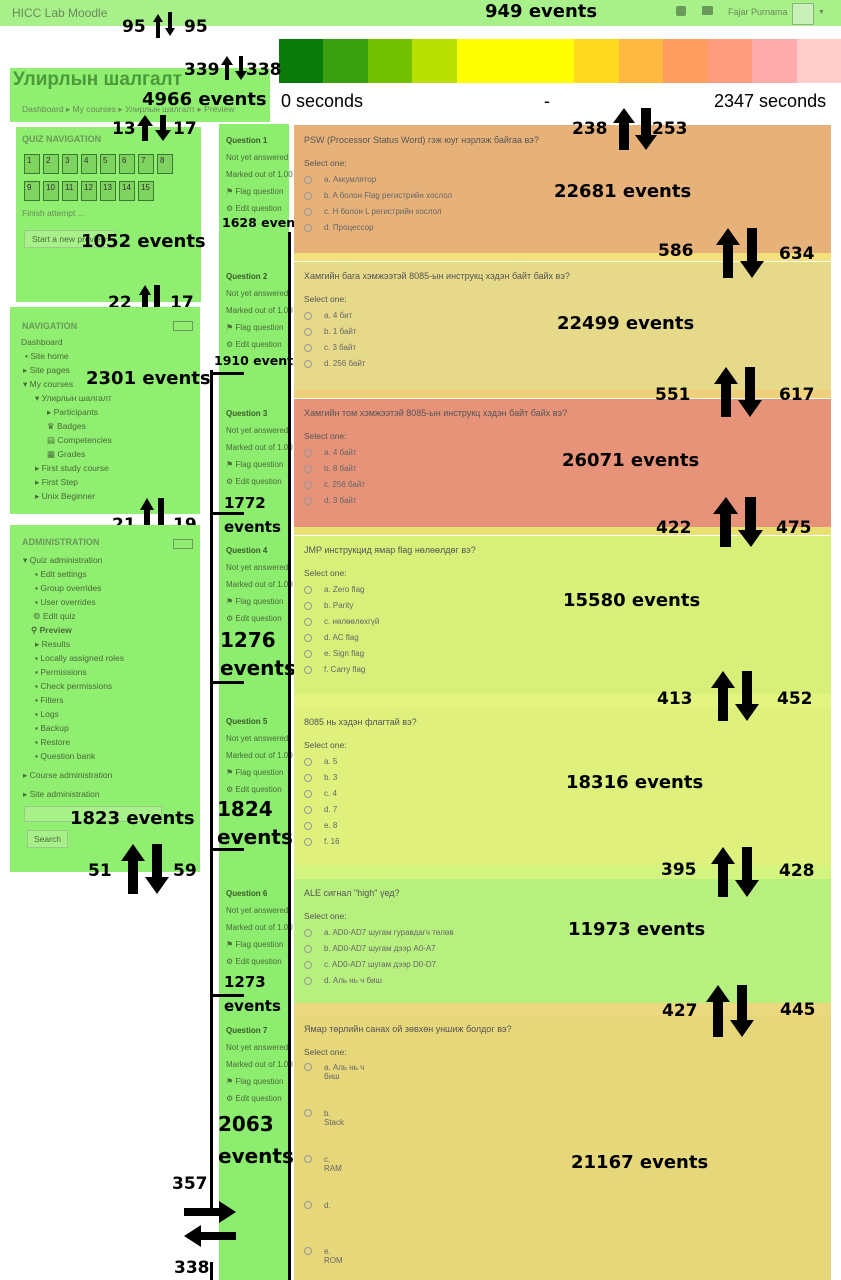 The image size is (841, 1280). I want to click on answer-option: d. Процессор, so click(567, 227).